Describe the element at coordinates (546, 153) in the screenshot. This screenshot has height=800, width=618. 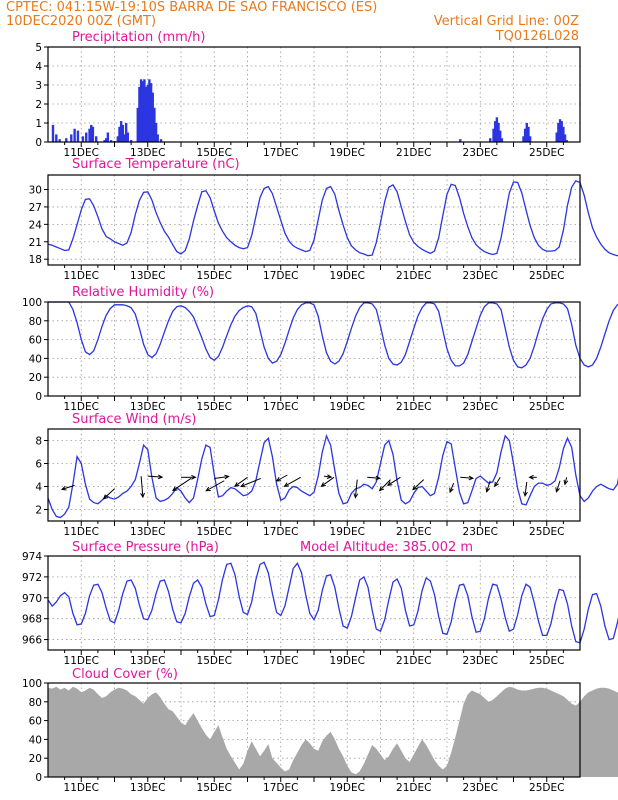
I see `x-tick-label: 25DEC` at that location.